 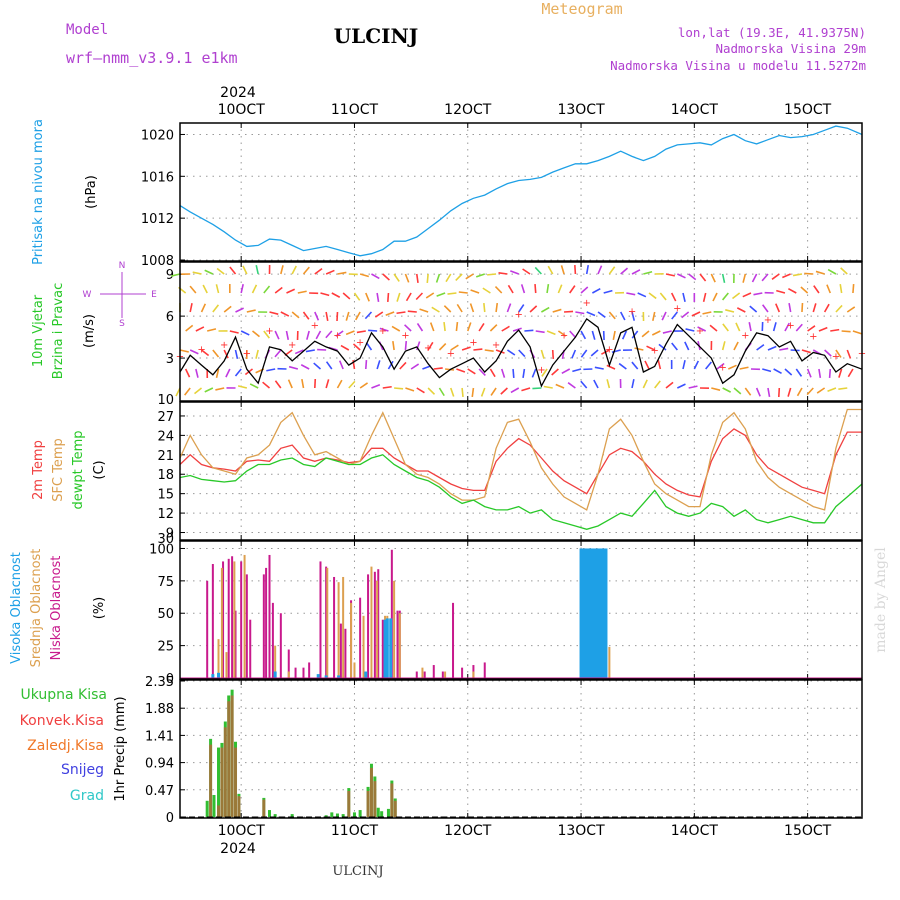 I want to click on y-tick-label: 0.94, so click(x=159, y=764).